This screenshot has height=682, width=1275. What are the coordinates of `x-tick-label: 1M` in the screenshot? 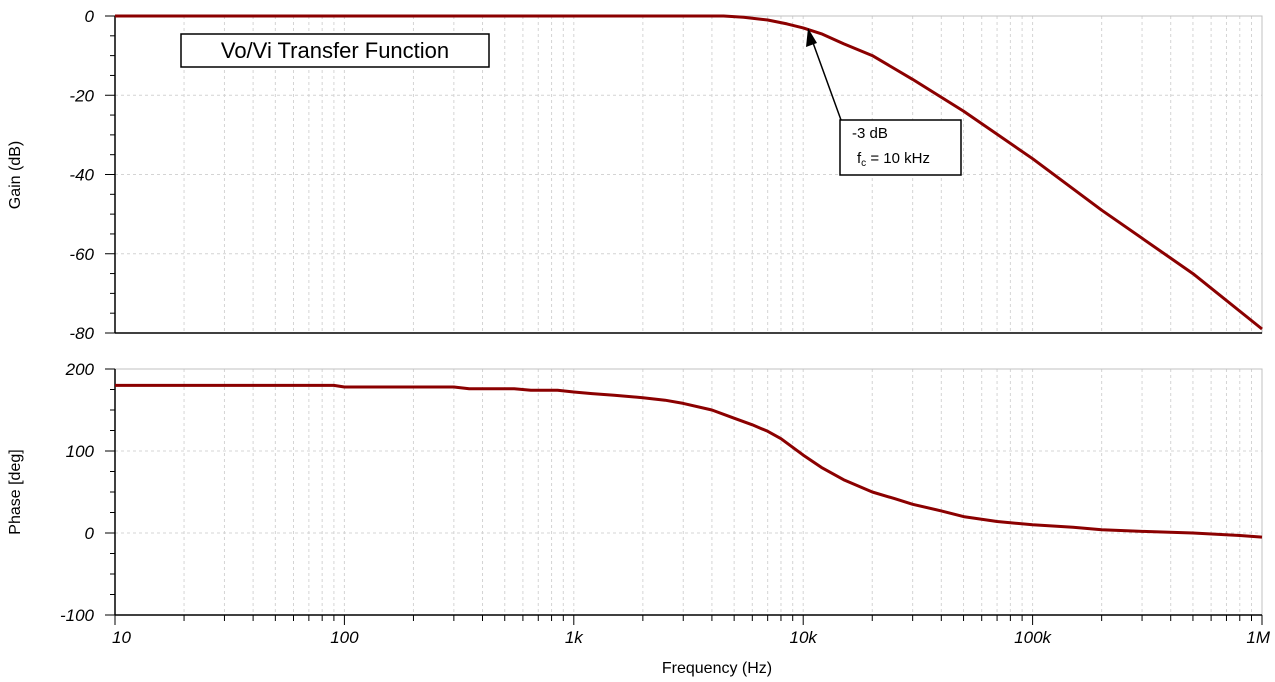 It's located at (1258, 637).